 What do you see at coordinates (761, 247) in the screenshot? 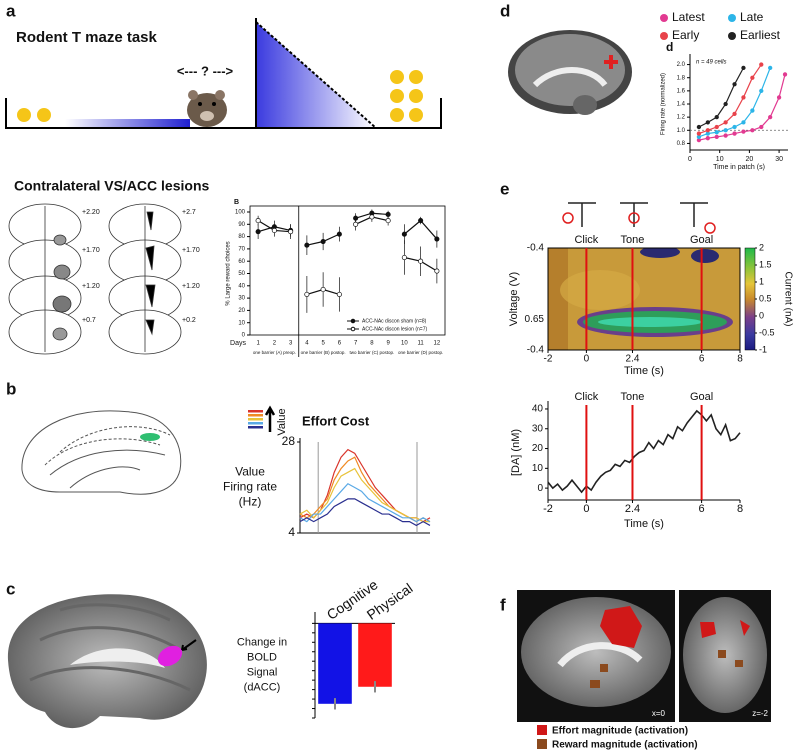
I see `colorbar-tick-label: 2` at bounding box center [761, 247].